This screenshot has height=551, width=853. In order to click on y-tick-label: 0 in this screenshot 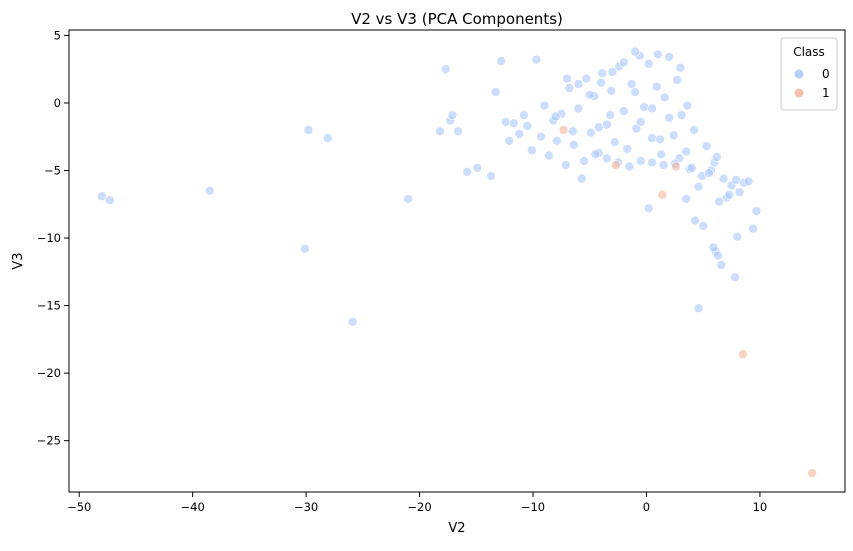, I will do `click(57, 103)`.